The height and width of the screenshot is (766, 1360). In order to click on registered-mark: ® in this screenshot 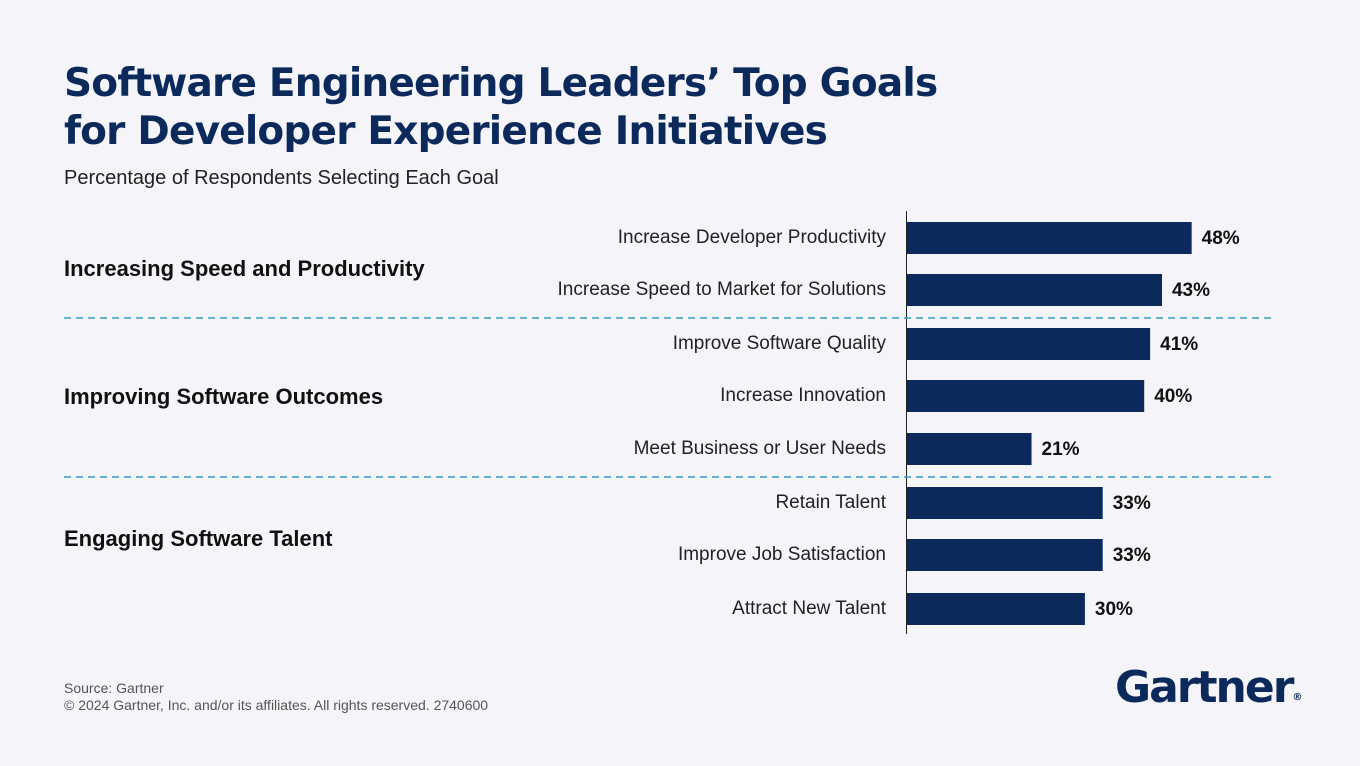, I will do `click(1297, 697)`.